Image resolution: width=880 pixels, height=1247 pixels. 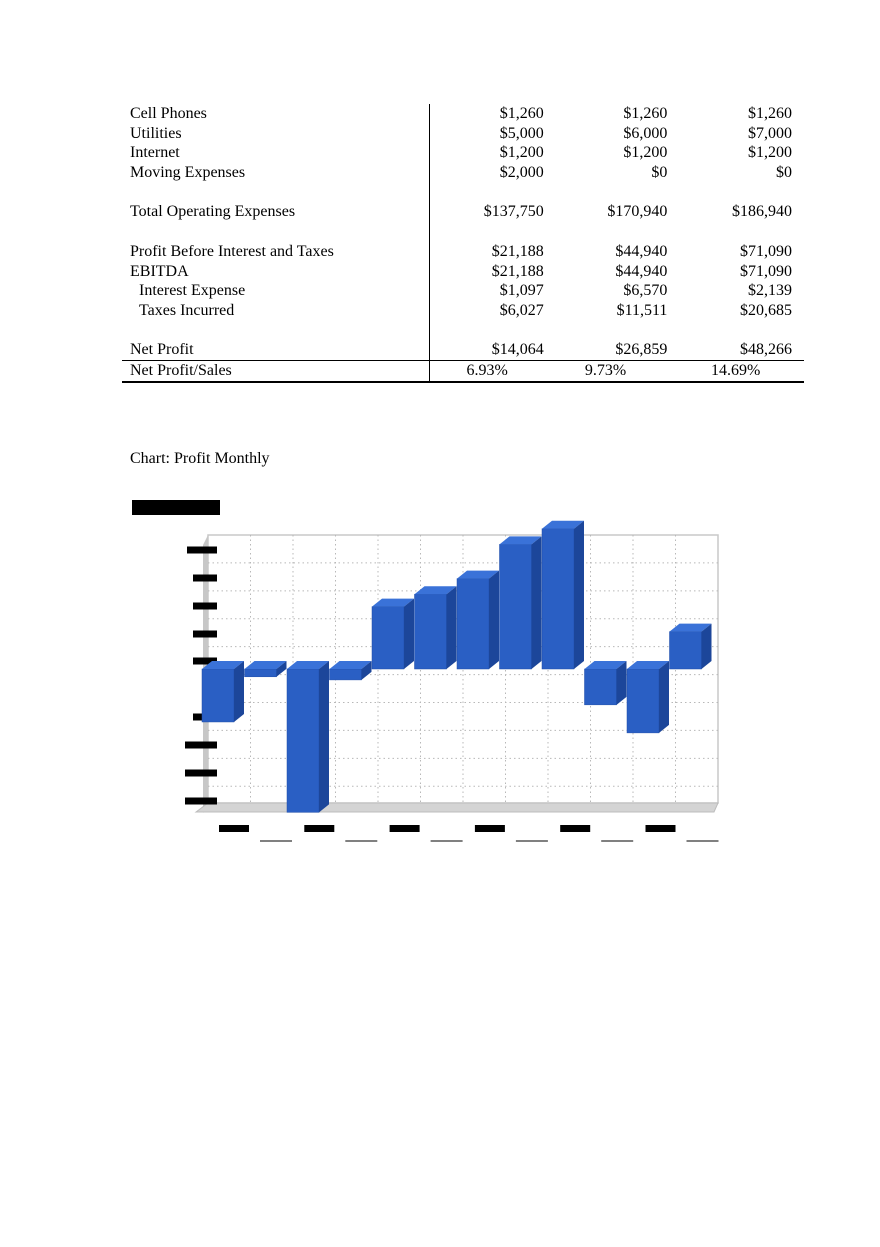 What do you see at coordinates (645, 133) in the screenshot?
I see `row-value: $6,000` at bounding box center [645, 133].